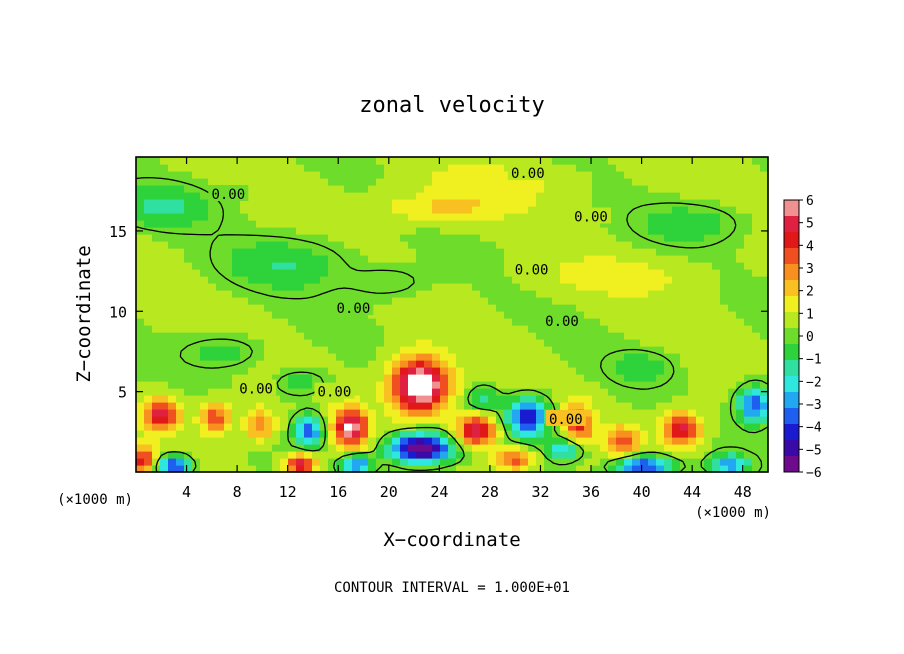 Image resolution: width=904 pixels, height=654 pixels. What do you see at coordinates (810, 314) in the screenshot?
I see `colorbar-tick-label: 1` at bounding box center [810, 314].